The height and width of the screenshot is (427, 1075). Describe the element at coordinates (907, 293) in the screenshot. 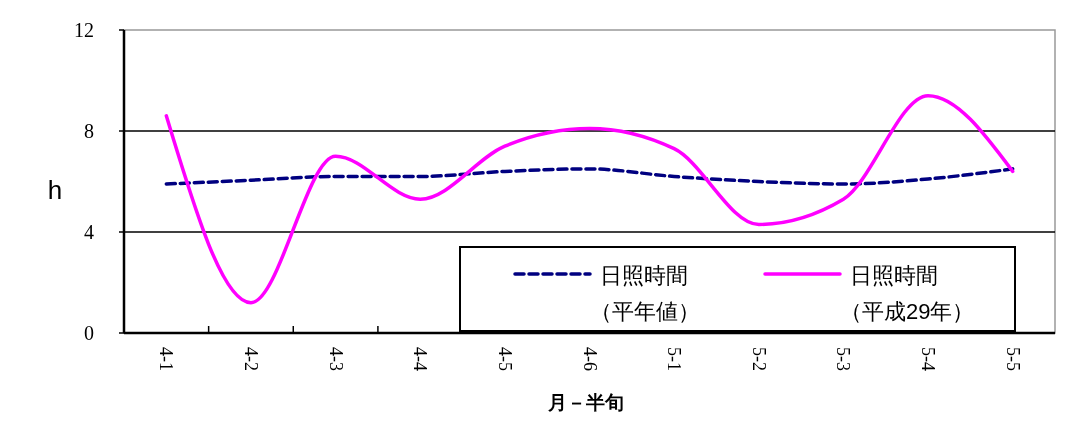

I see `legend-label: 日照時間（平成29年）` at that location.